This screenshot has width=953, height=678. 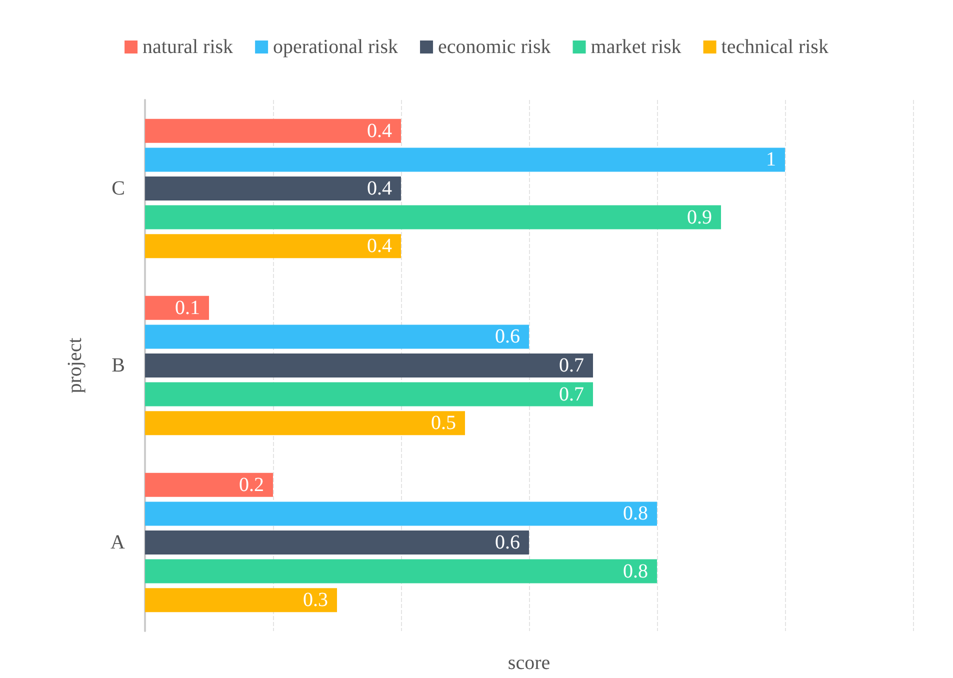 What do you see at coordinates (75, 365) in the screenshot?
I see `y-axis-title: project` at bounding box center [75, 365].